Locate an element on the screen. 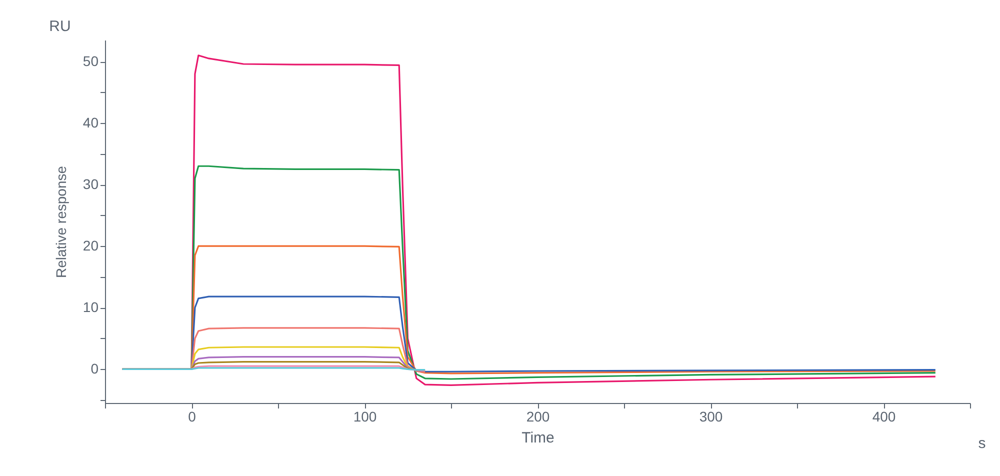  text: s is located at coordinates (982, 443).